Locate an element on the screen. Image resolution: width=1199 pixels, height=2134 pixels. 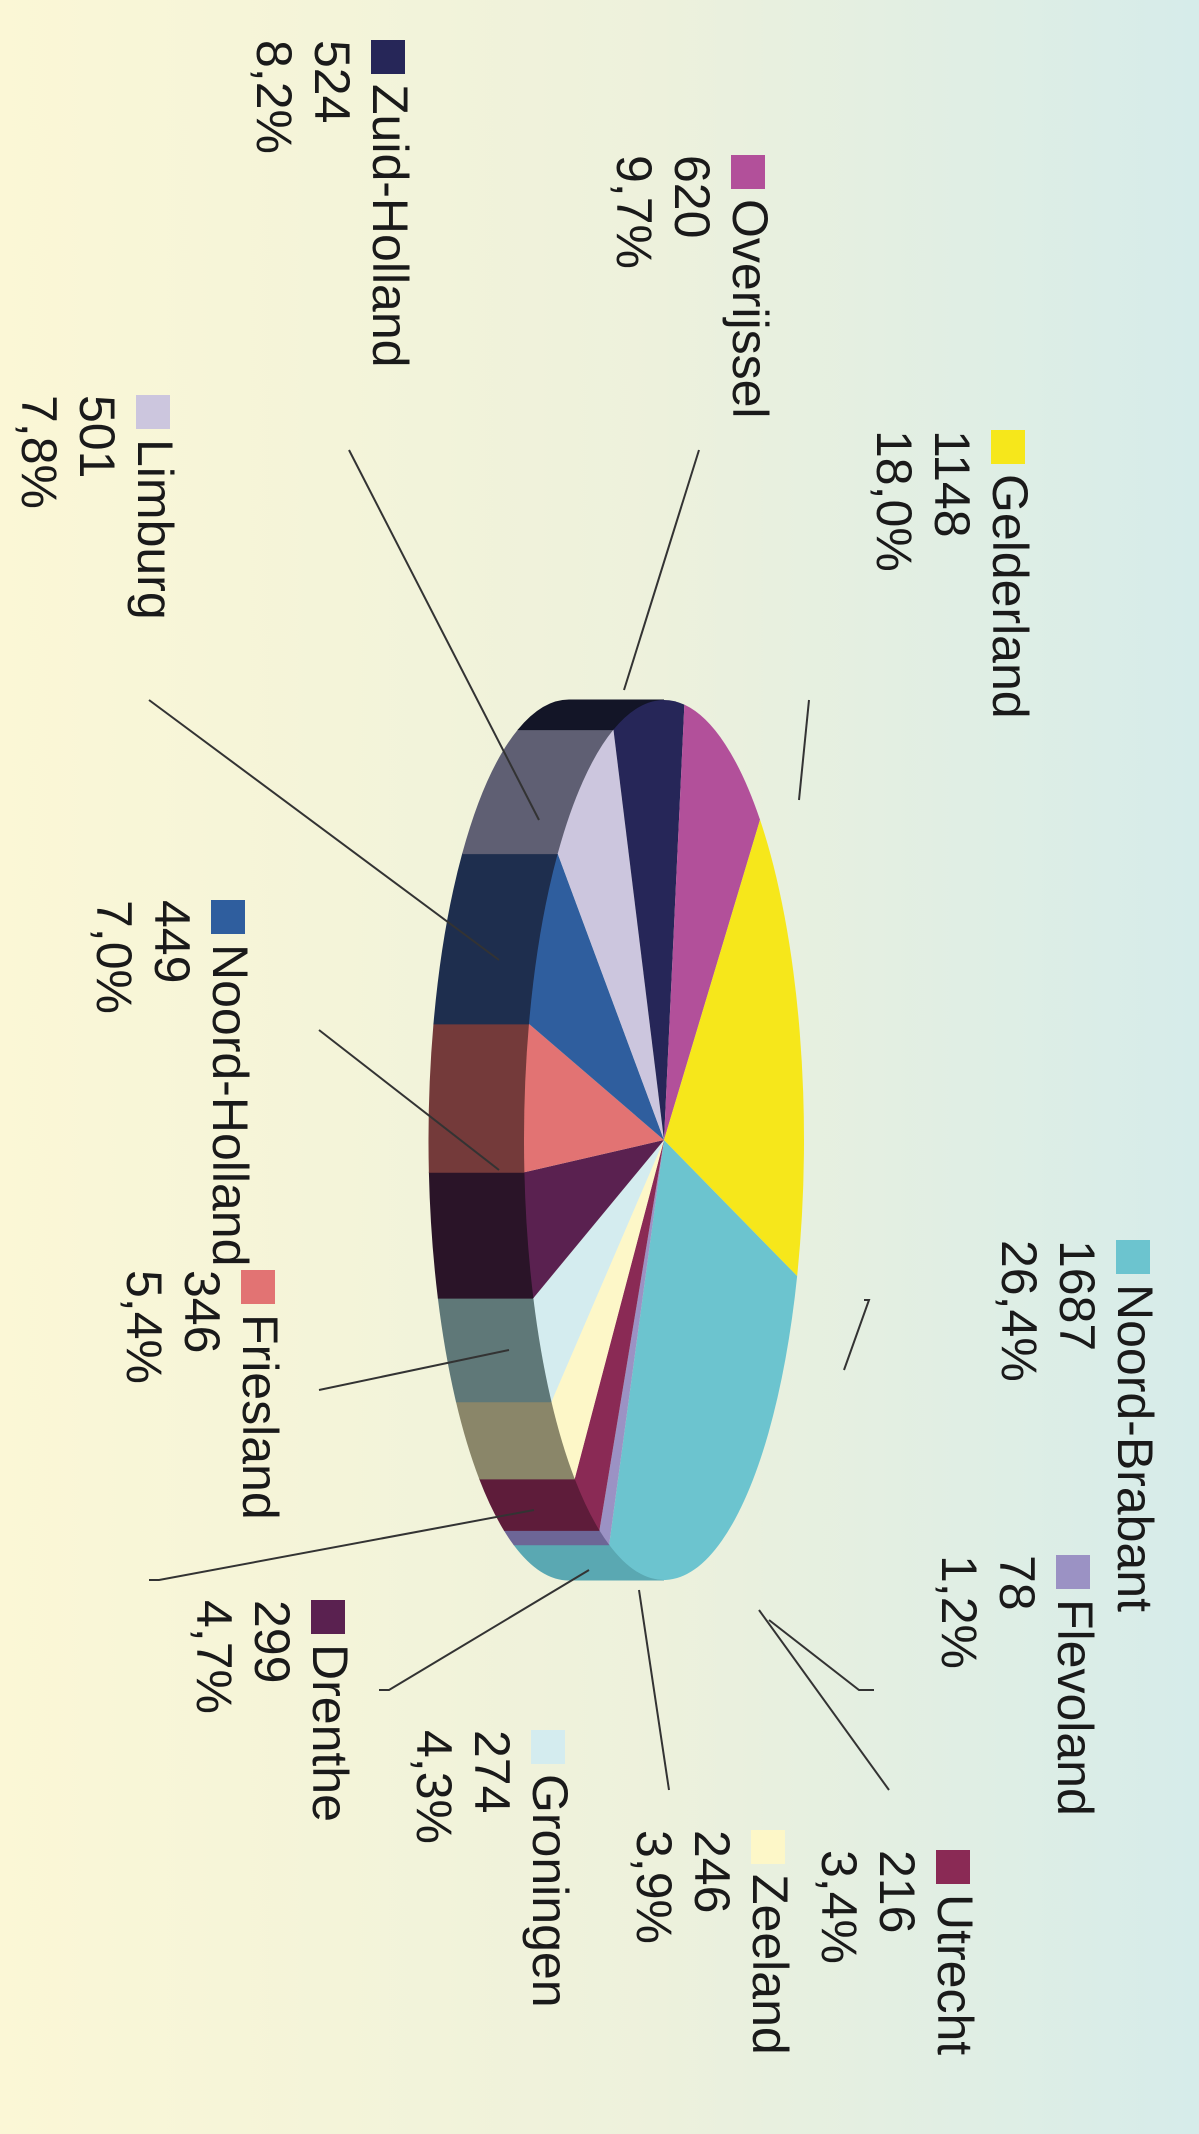
slice-groningen is located at coordinates (598, 1271).